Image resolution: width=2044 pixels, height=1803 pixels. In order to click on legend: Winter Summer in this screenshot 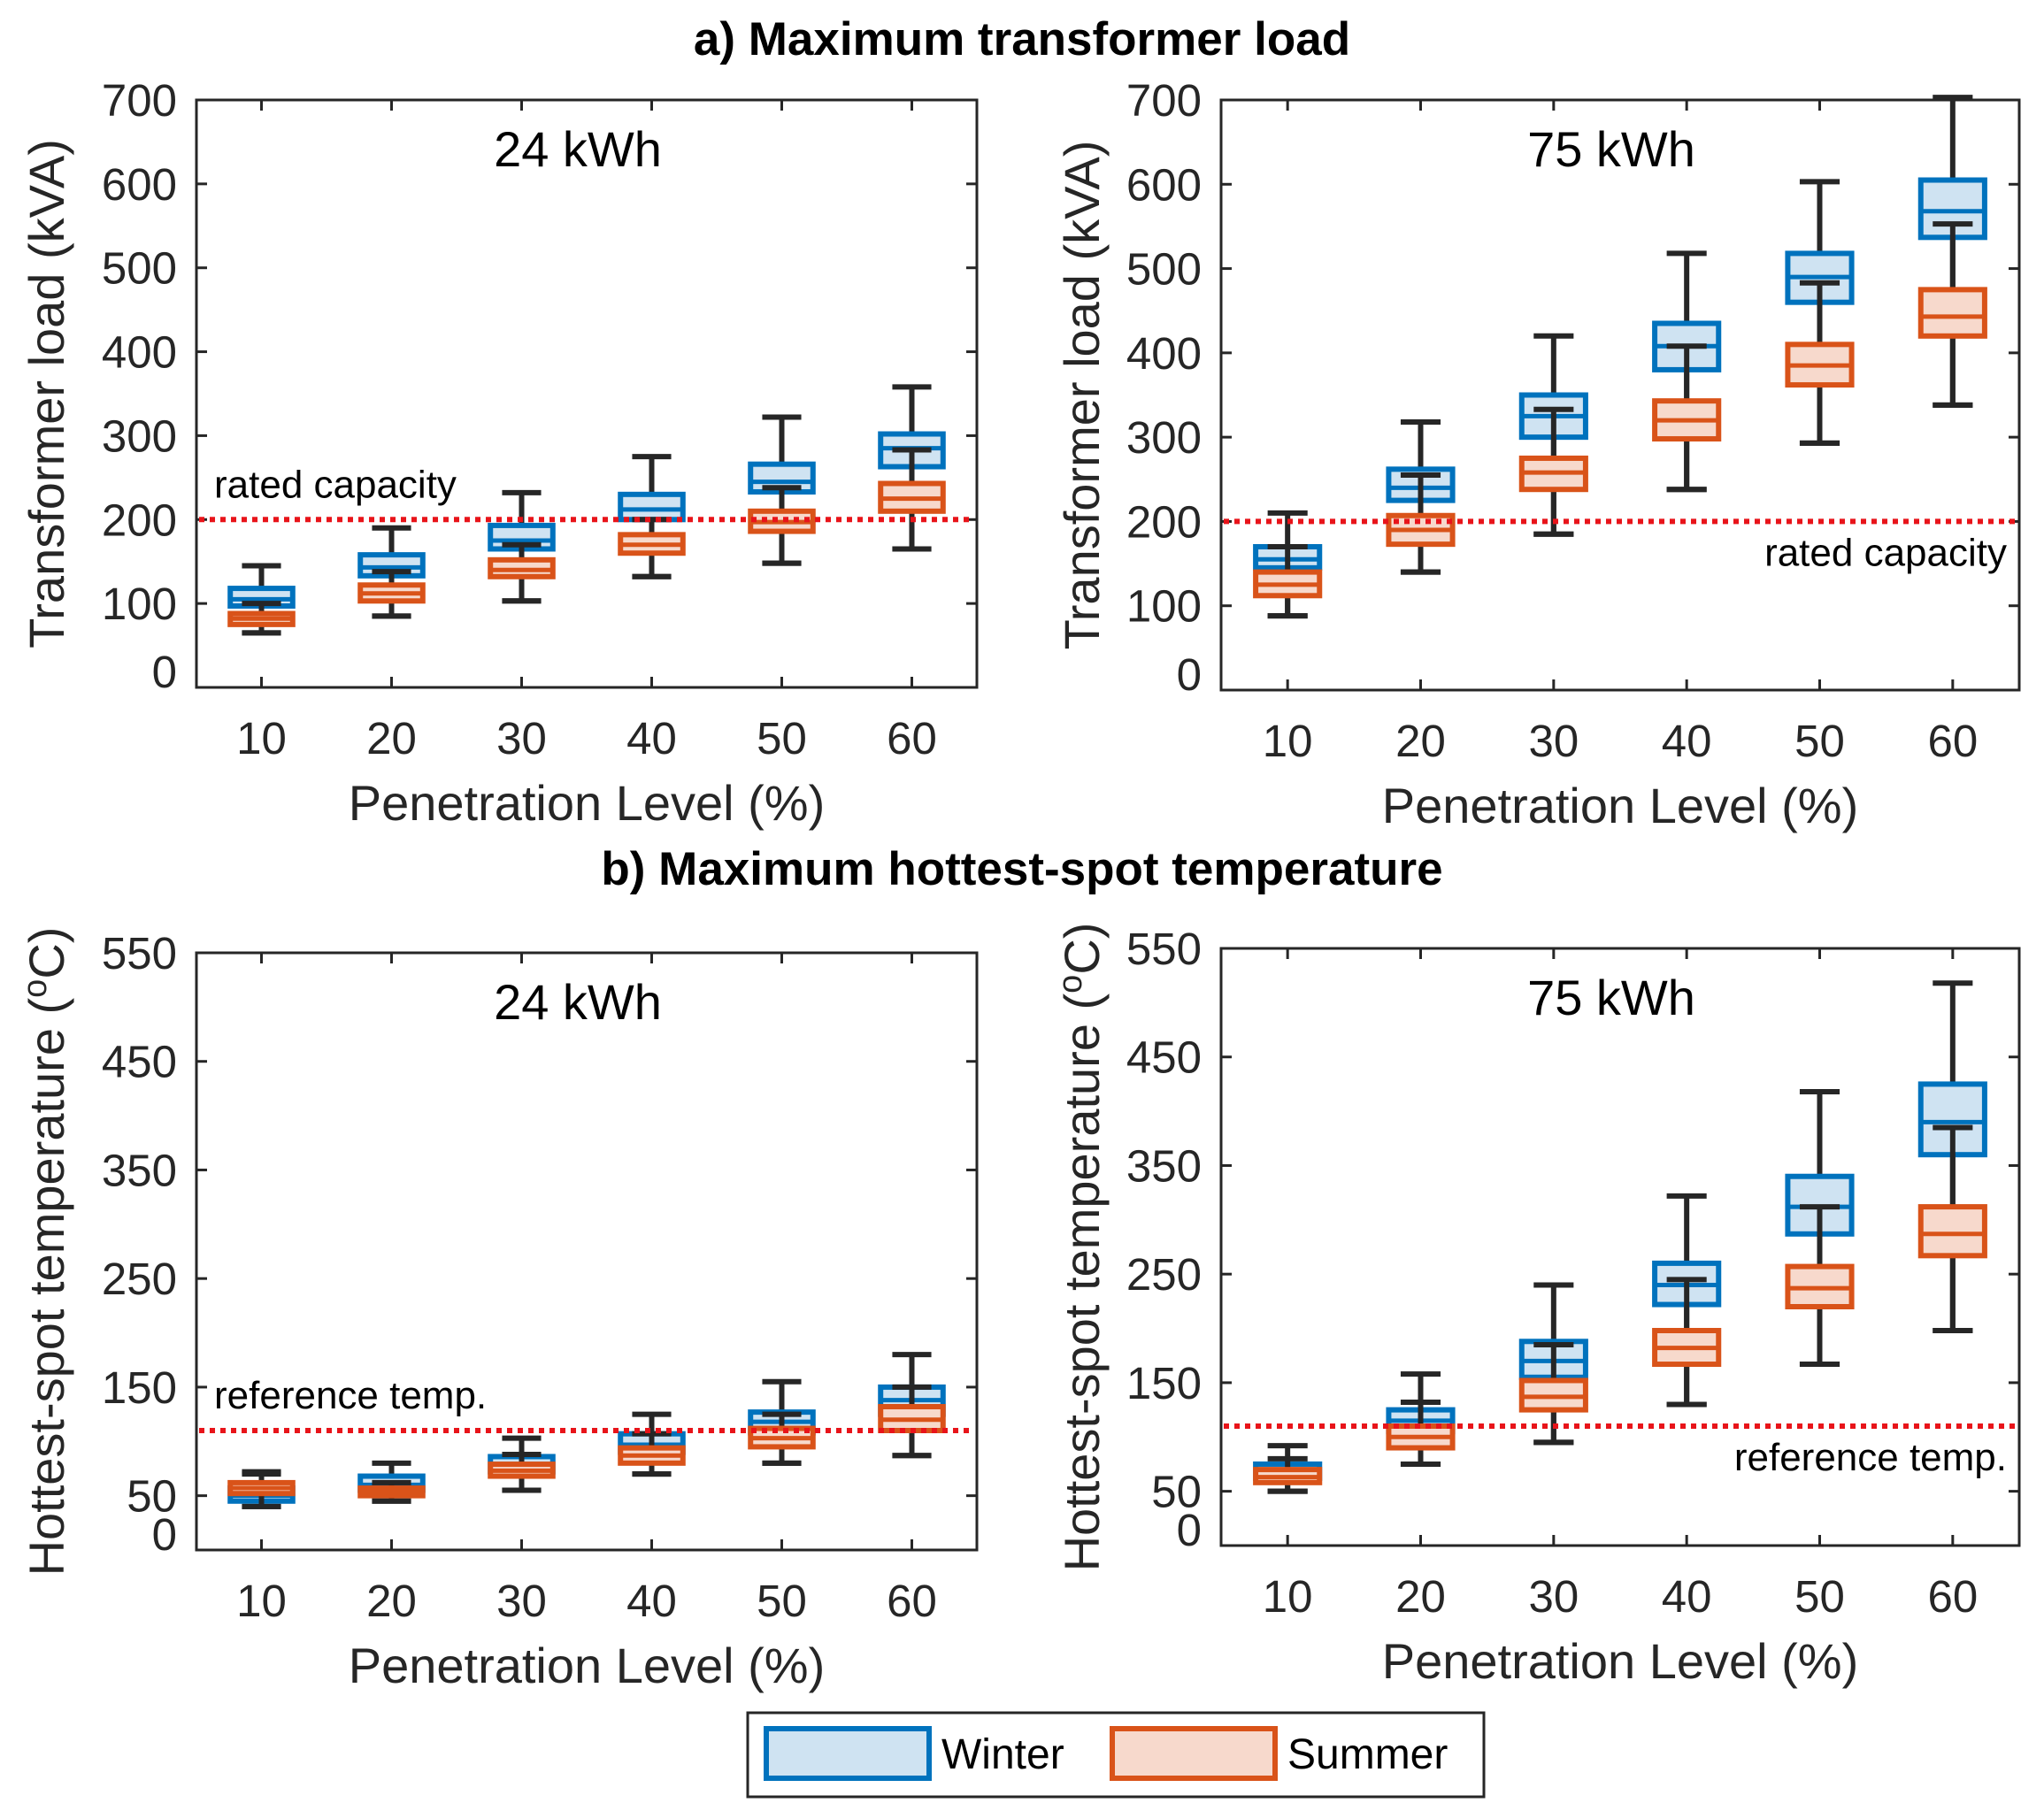, I will do `click(1116, 1755)`.